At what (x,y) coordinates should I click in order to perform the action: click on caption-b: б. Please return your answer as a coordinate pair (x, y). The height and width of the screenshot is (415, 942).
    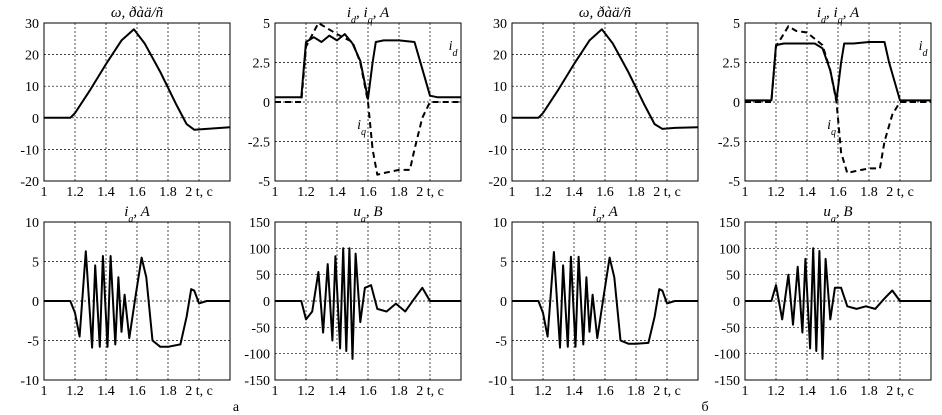
    Looking at the image, I should click on (704, 407).